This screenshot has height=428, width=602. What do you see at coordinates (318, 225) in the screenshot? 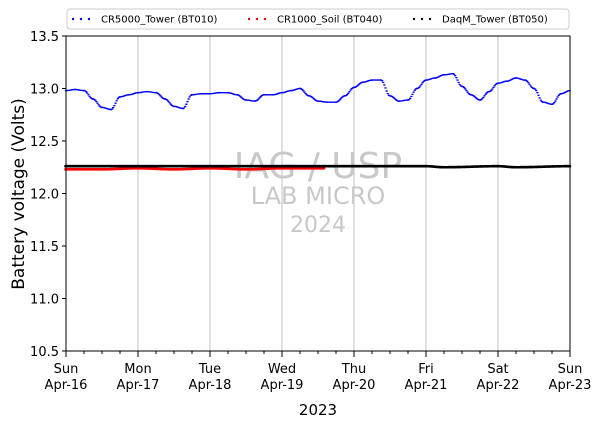
I see `watermark-line-3: 2024` at bounding box center [318, 225].